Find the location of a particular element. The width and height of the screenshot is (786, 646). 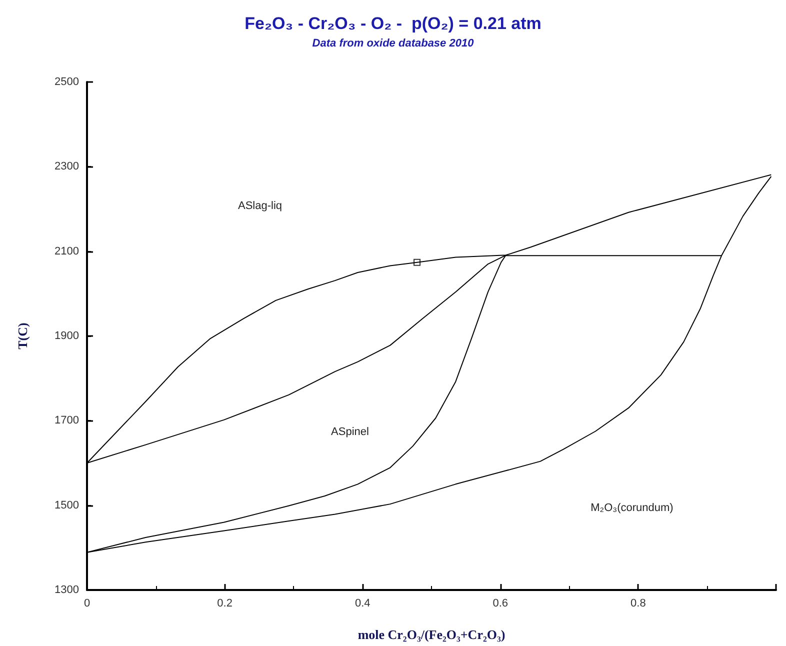

y-axis-title: T(C) is located at coordinates (22, 336).